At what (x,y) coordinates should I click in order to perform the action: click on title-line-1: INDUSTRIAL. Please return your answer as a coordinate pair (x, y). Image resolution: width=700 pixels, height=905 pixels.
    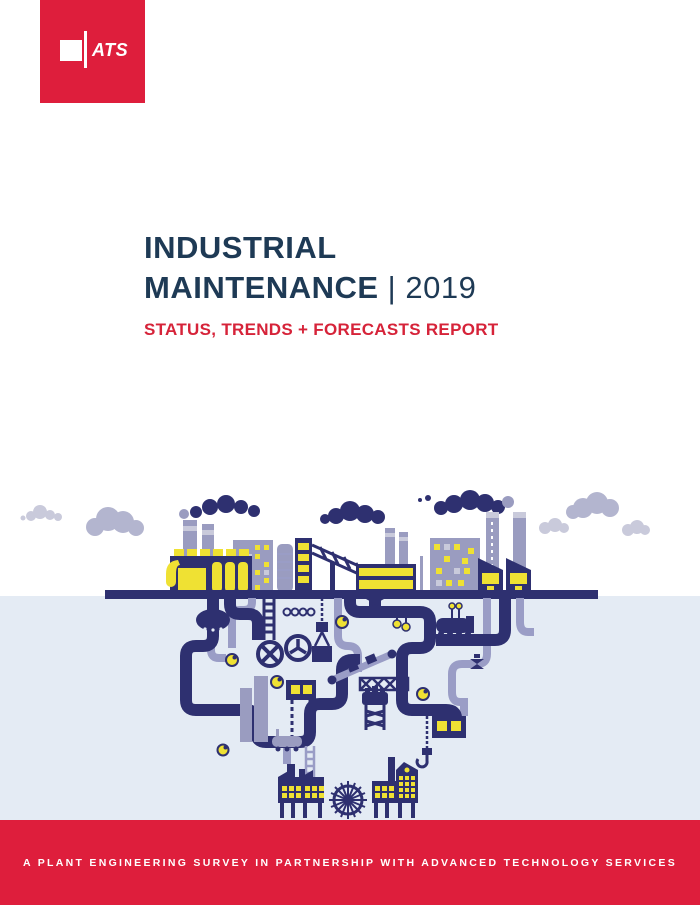
    Looking at the image, I should click on (240, 247).